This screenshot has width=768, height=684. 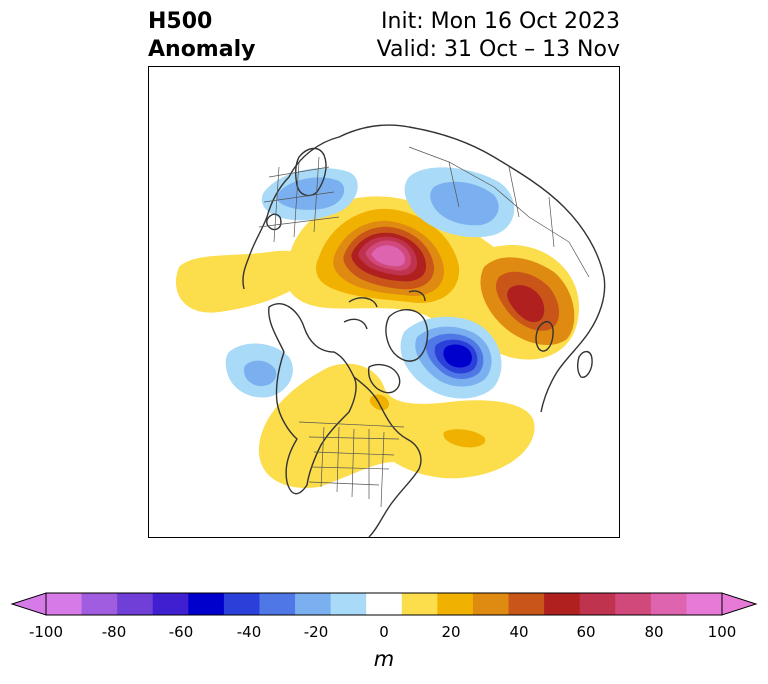 What do you see at coordinates (181, 632) in the screenshot?
I see `colorbar-tick-label: -60` at bounding box center [181, 632].